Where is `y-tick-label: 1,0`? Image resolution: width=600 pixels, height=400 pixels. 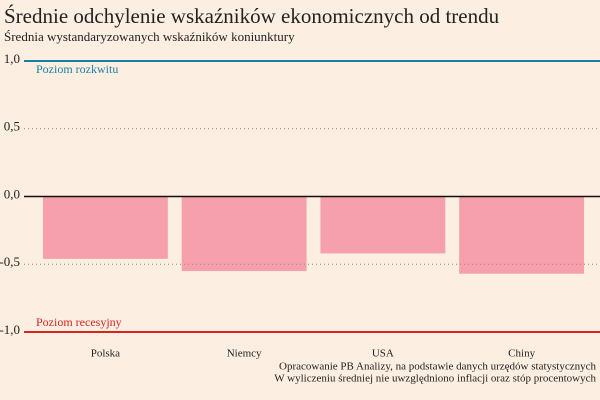
y-tick-label: 1,0 is located at coordinates (12, 58).